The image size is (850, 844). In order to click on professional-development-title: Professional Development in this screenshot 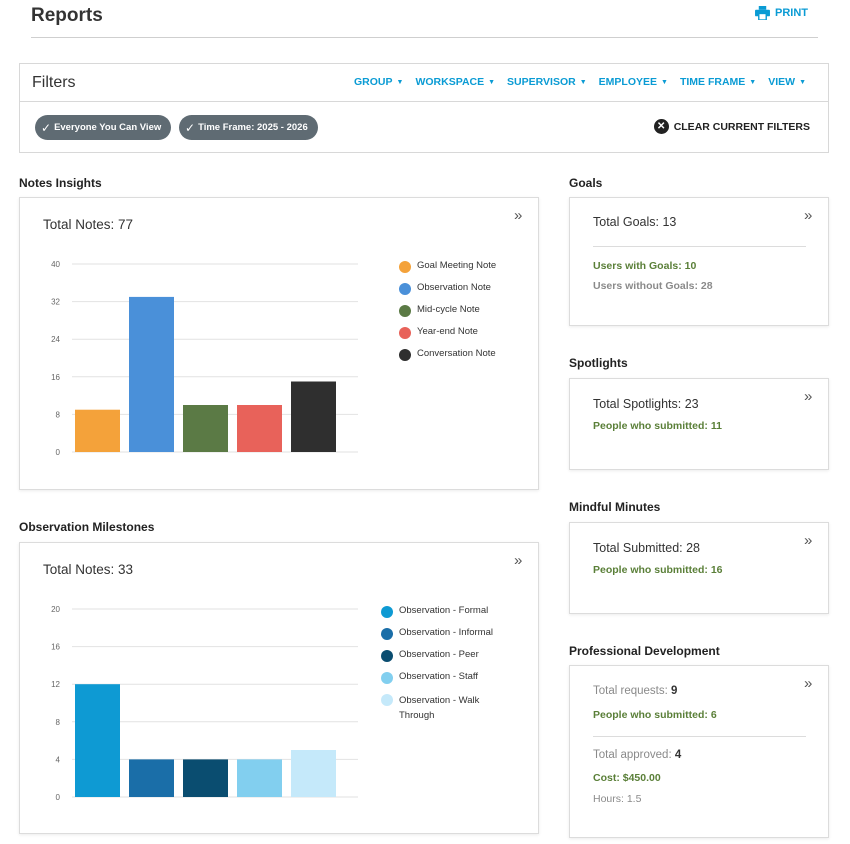, I will do `click(644, 651)`.